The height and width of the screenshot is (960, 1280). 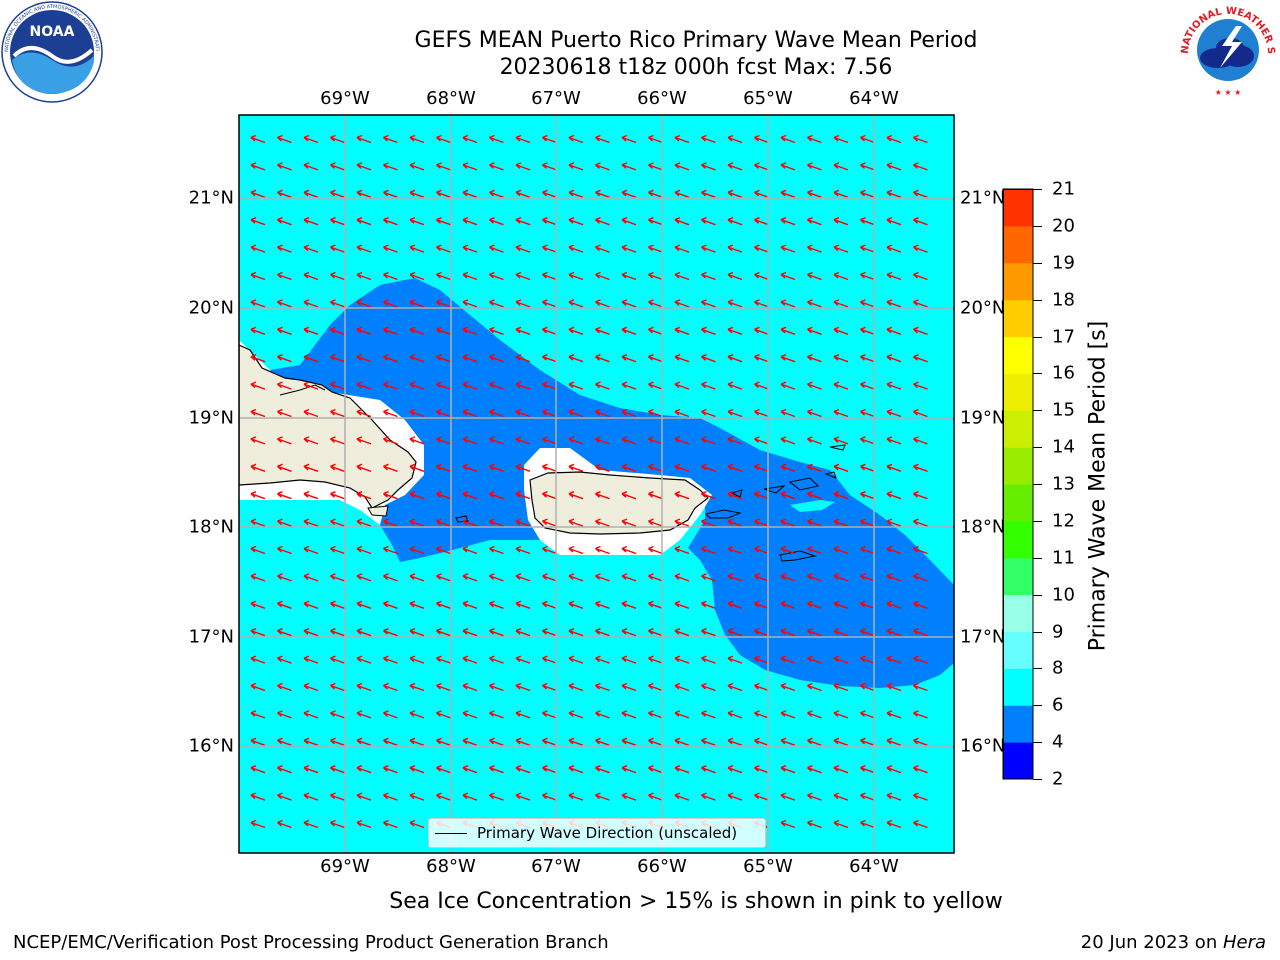 I want to click on colorbar-tick-label: 6, so click(x=1058, y=705).